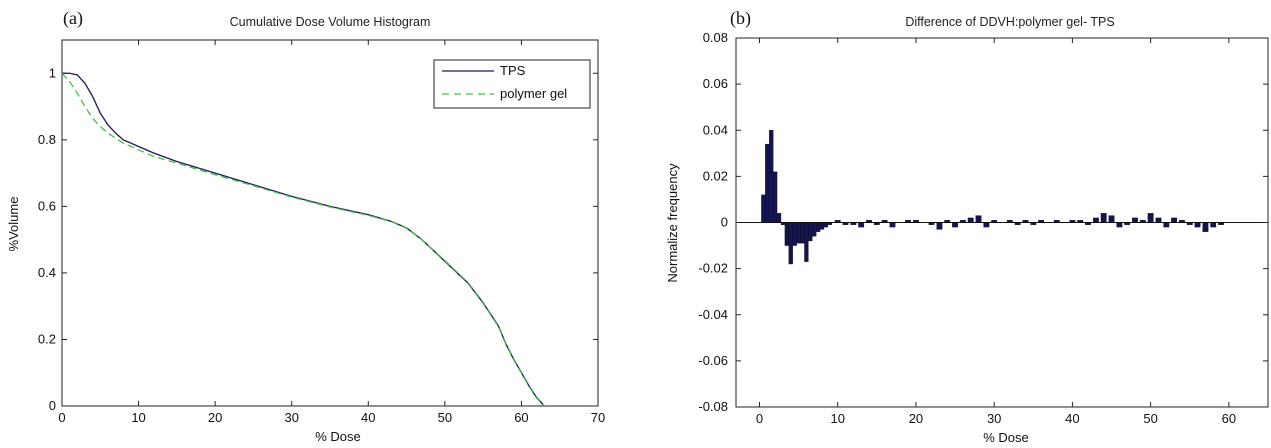 The image size is (1271, 448). I want to click on legend-box, so click(512, 84).